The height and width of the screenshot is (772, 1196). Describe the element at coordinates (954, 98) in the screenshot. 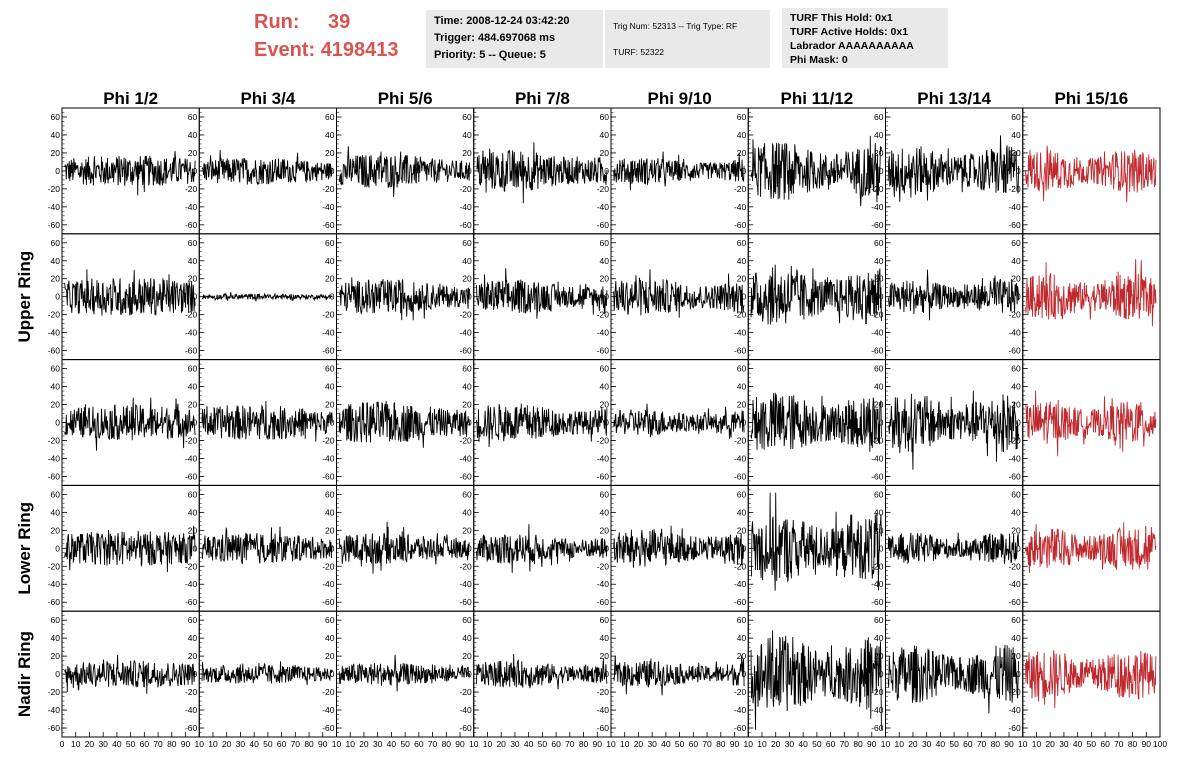

I see `column-header: Phi 13/14` at that location.